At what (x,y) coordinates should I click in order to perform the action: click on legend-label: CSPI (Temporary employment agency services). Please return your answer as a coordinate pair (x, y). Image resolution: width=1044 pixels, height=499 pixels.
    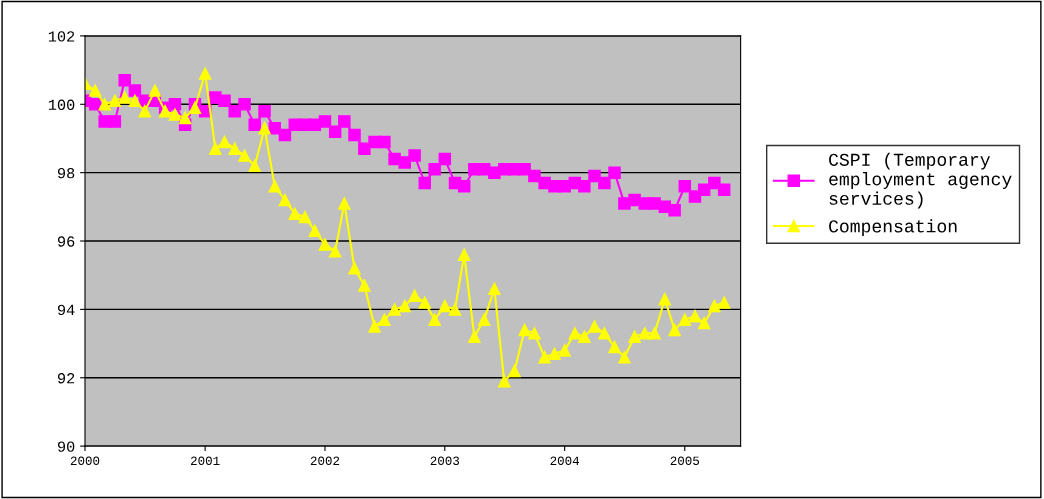
    Looking at the image, I should click on (920, 180).